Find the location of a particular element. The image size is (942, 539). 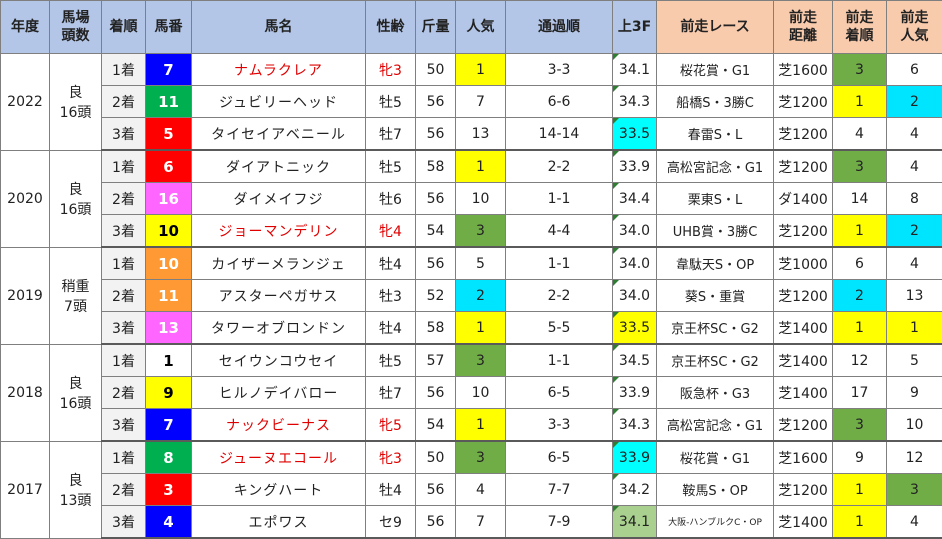

passing-order: 14-14 is located at coordinates (559, 134).